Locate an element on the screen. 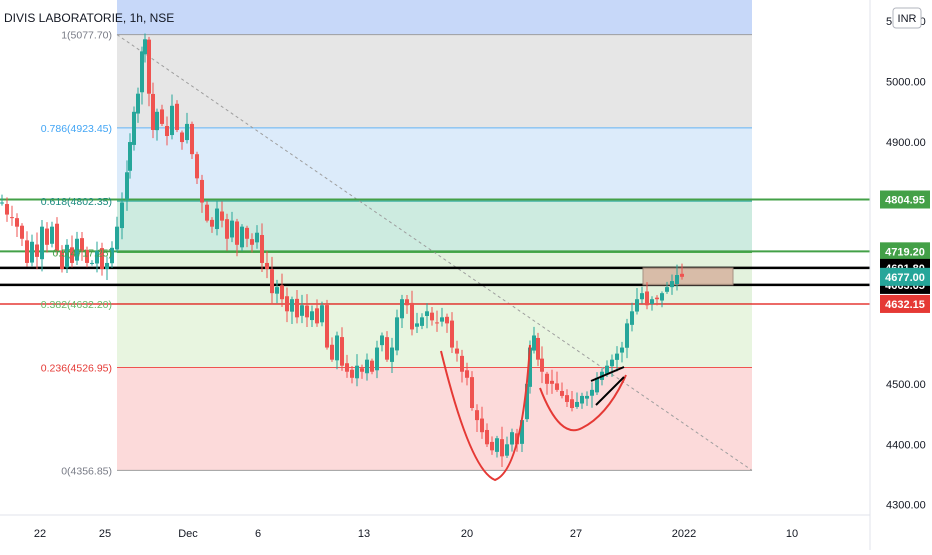  x-tick-label: 27 is located at coordinates (576, 534).